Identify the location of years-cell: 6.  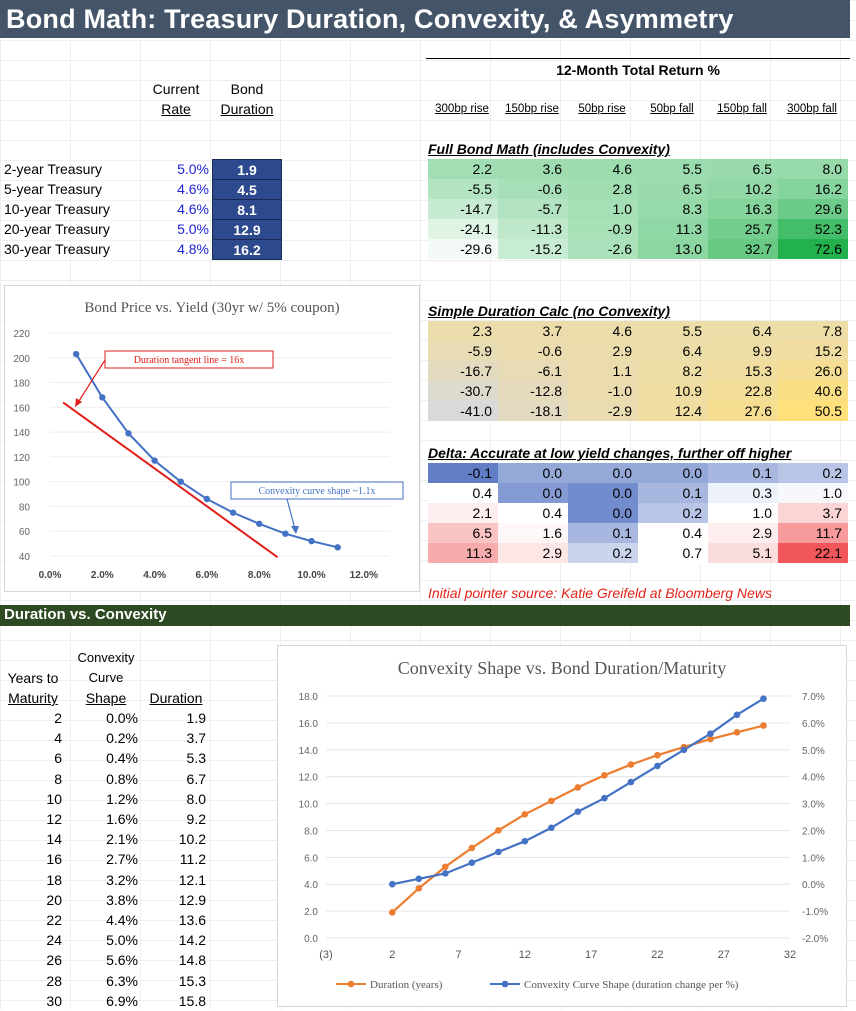
(58, 758).